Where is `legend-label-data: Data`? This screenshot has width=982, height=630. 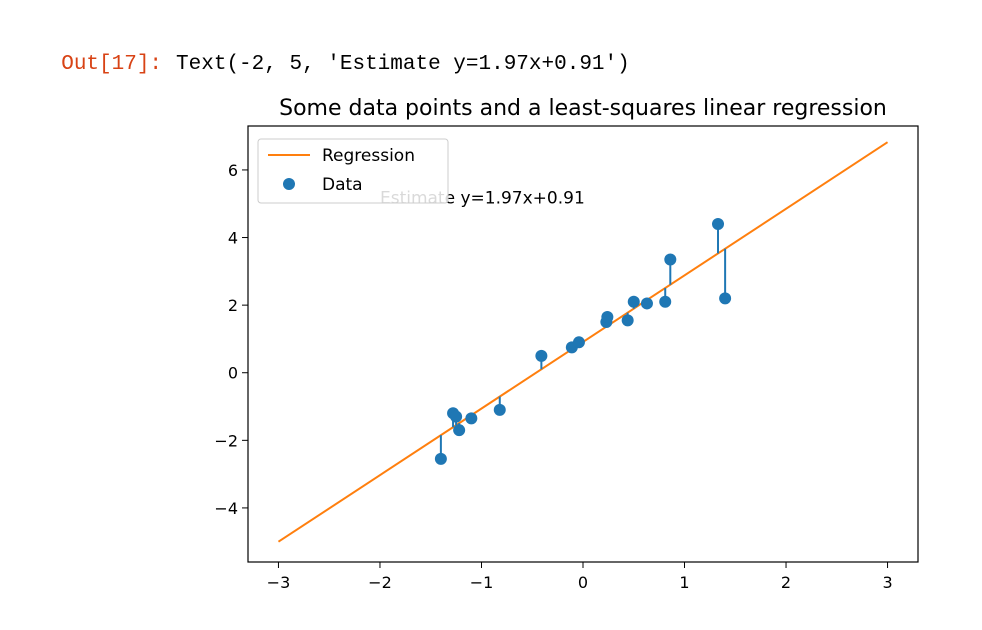 legend-label-data: Data is located at coordinates (342, 185).